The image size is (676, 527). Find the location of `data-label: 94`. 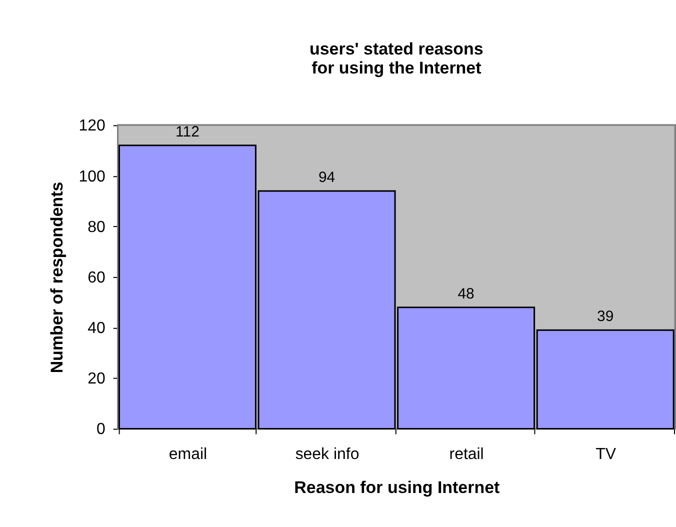

data-label: 94 is located at coordinates (327, 177).